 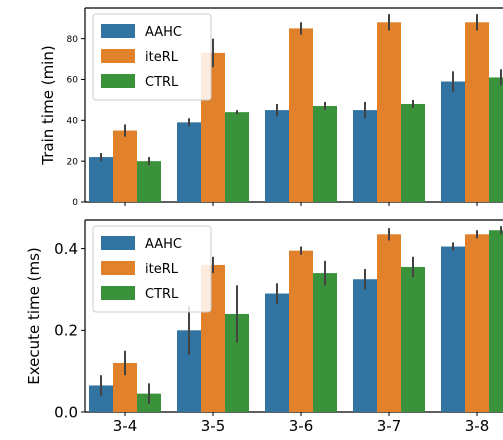 What do you see at coordinates (66, 412) in the screenshot?
I see `y-tick-label: 0.0` at bounding box center [66, 412].